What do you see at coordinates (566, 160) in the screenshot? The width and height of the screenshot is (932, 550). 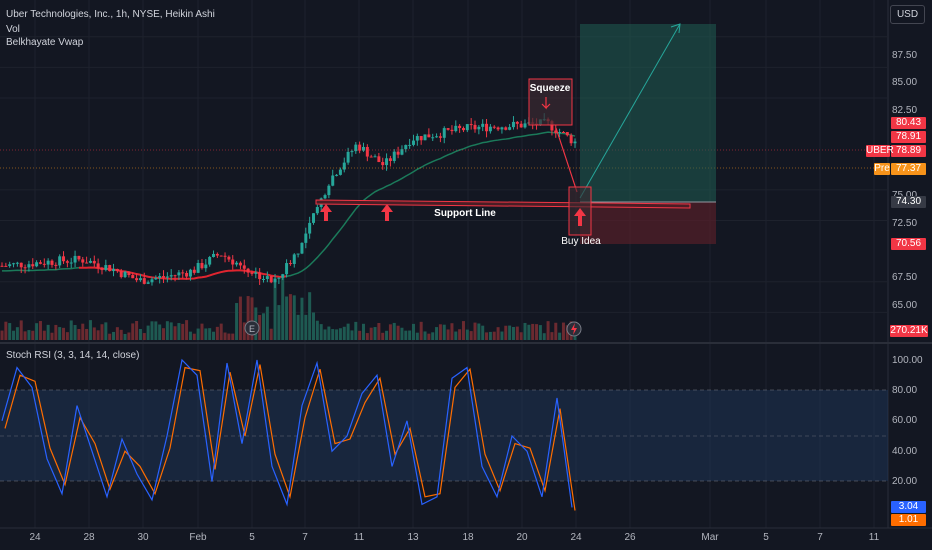 I see `down-projection` at bounding box center [566, 160].